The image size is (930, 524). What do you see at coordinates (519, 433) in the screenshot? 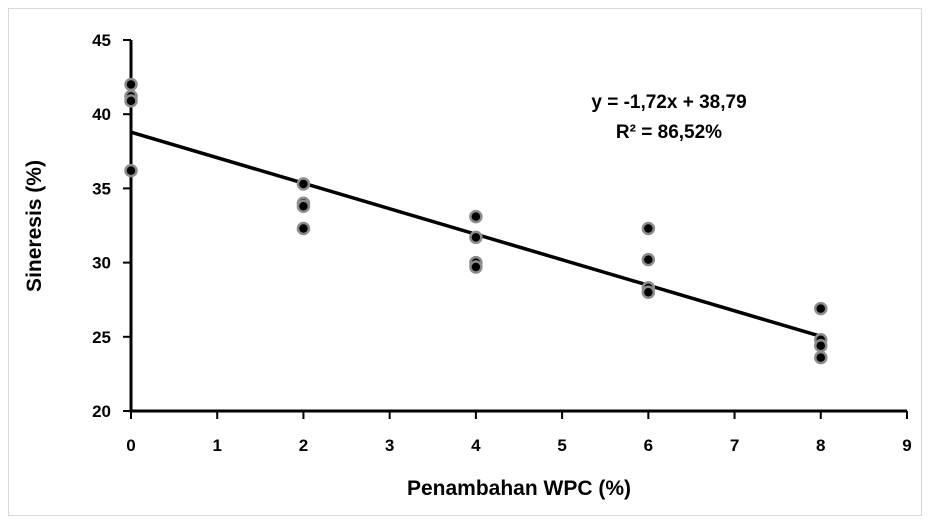
I see `x-axis-ticks: 0 1 2 3 4 5 6 7 8 9` at bounding box center [519, 433].